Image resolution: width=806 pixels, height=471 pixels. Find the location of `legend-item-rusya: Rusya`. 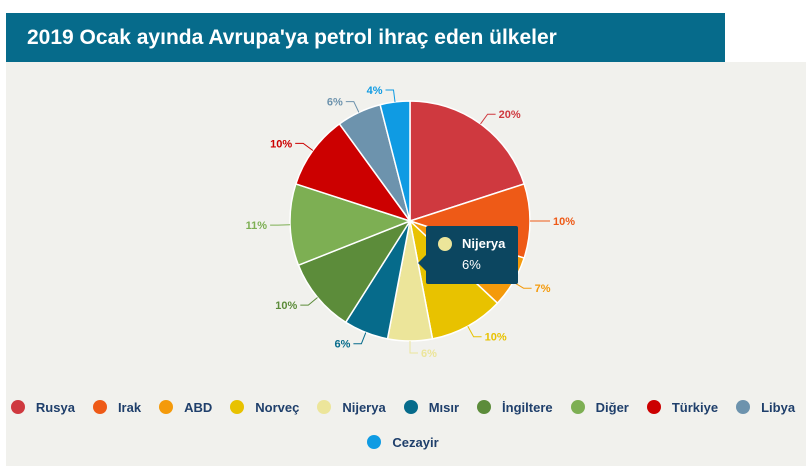

legend-item-rusya: Rusya is located at coordinates (42, 407).